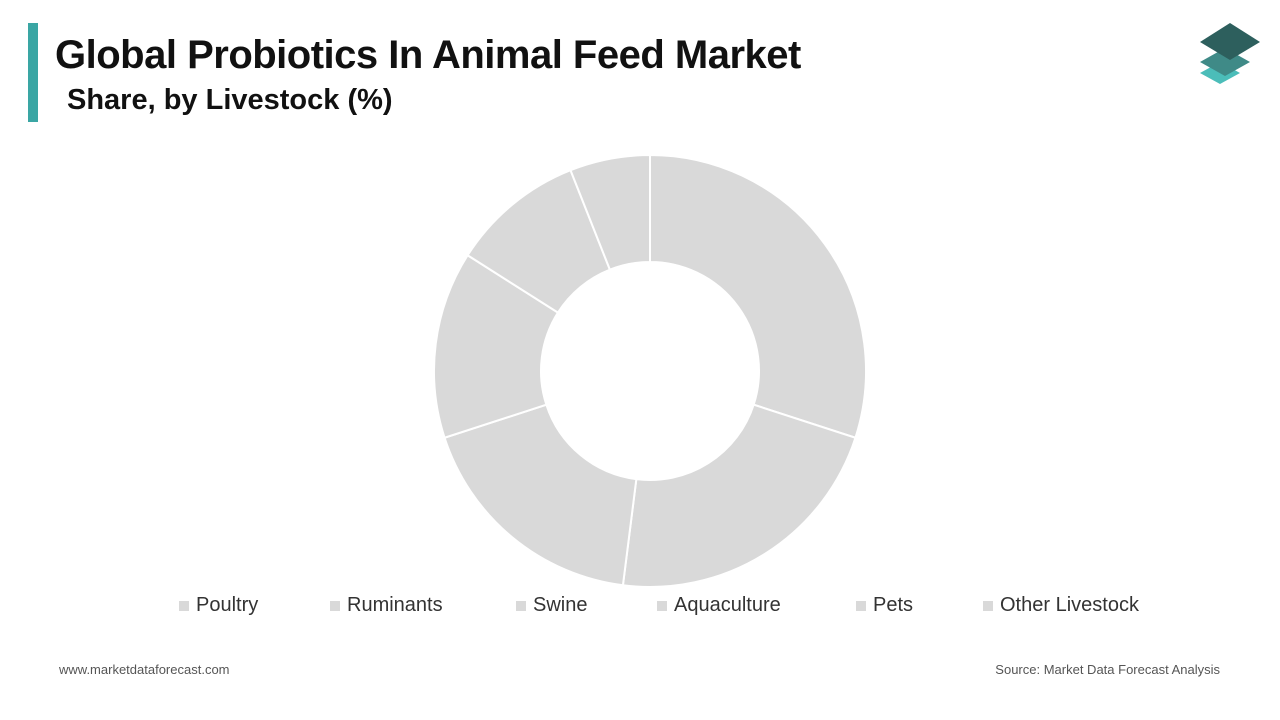  I want to click on logo-layer-top, so click(1230, 41).